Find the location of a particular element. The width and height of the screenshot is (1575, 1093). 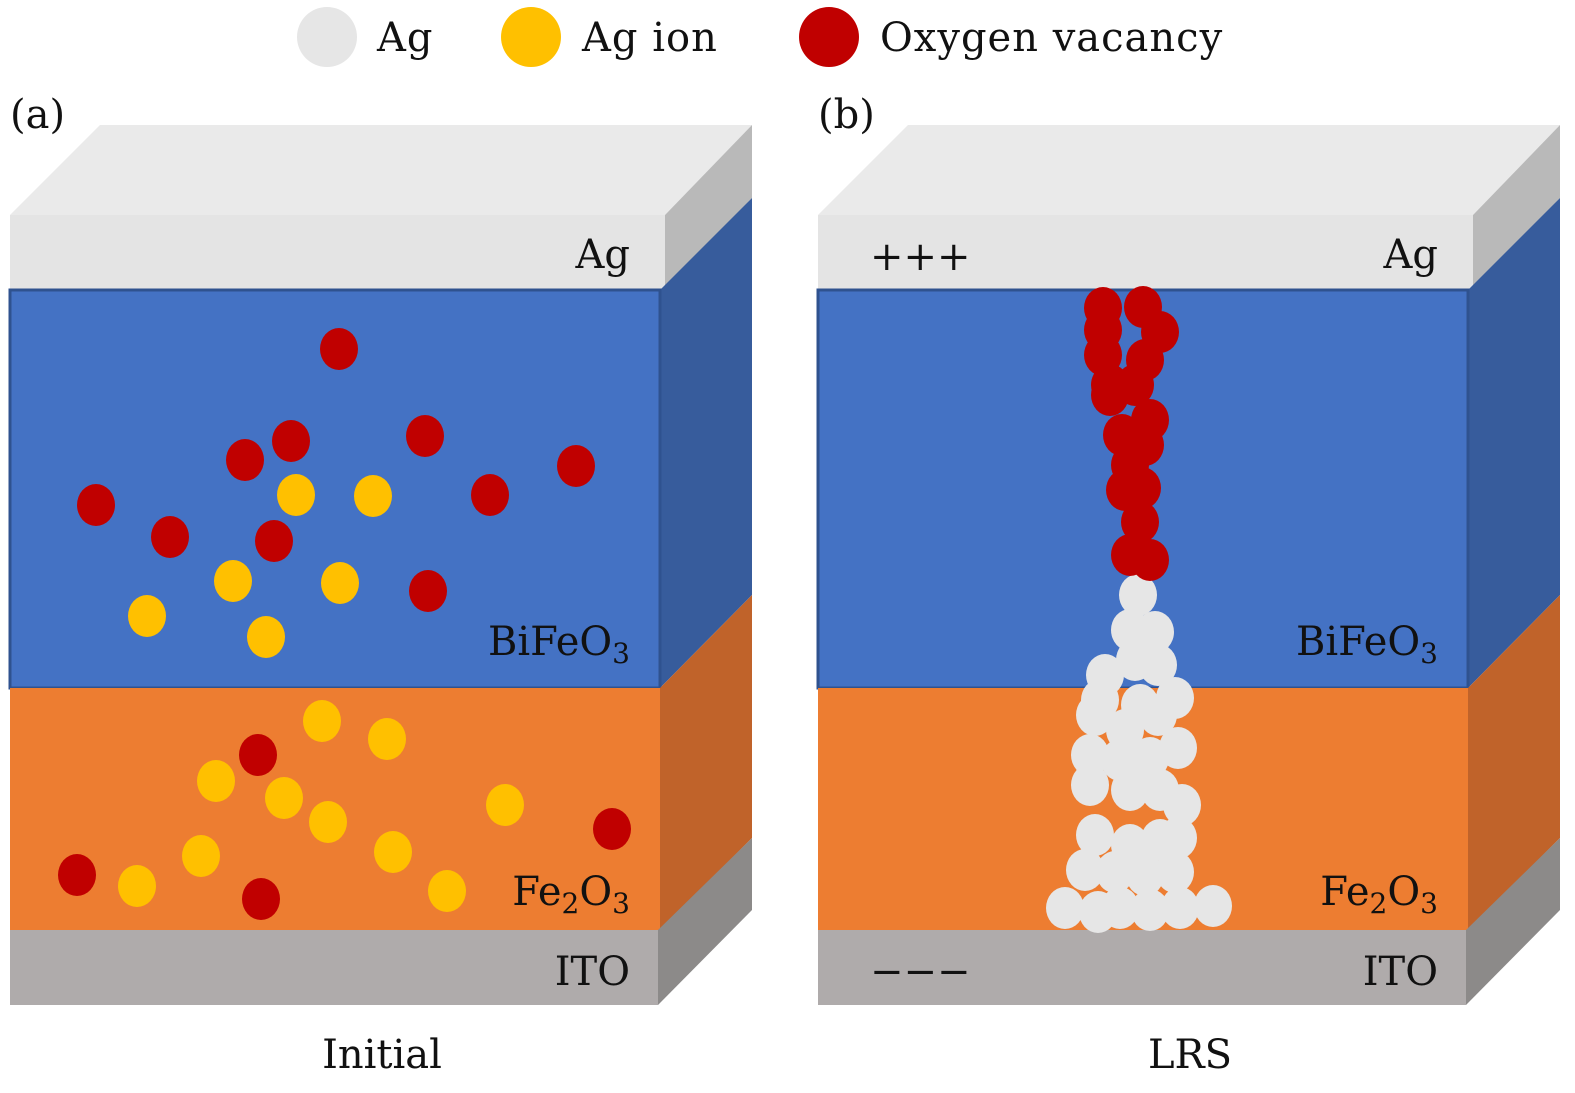

negative-polarity-label: −−− is located at coordinates (920, 972).